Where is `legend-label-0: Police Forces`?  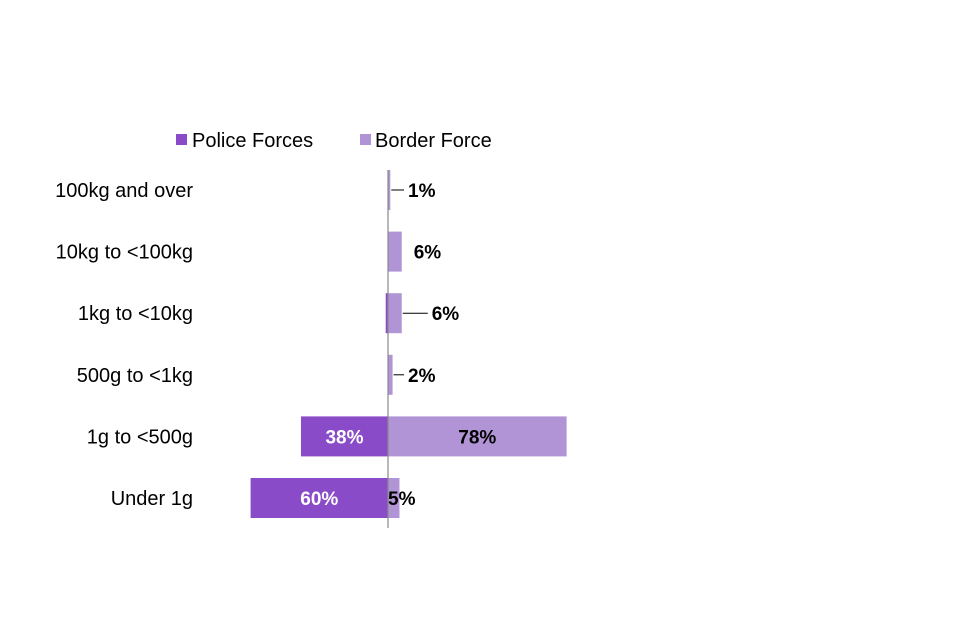
legend-label-0: Police Forces is located at coordinates (252, 141).